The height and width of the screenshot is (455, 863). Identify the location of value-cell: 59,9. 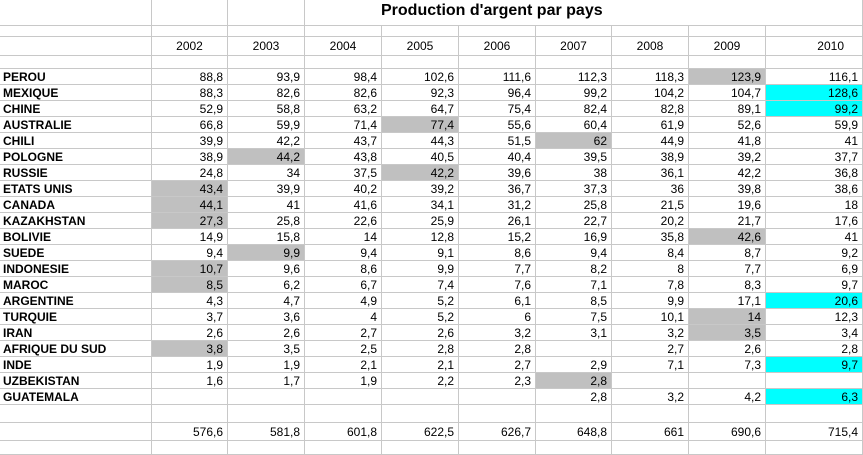
(266, 125).